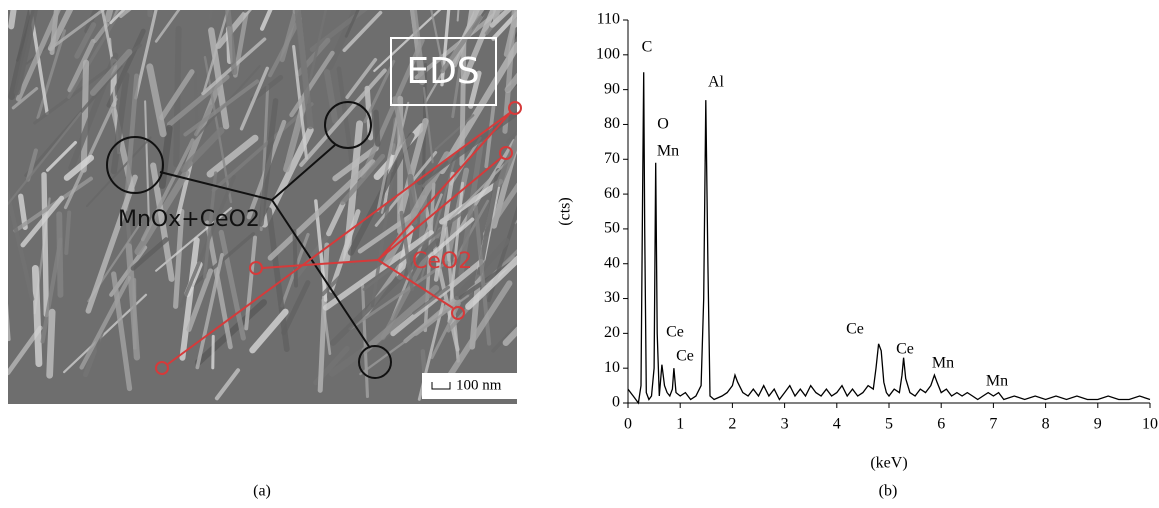 The width and height of the screenshot is (1159, 508). Describe the element at coordinates (612, 193) in the screenshot. I see `y-tick-label: 60` at that location.